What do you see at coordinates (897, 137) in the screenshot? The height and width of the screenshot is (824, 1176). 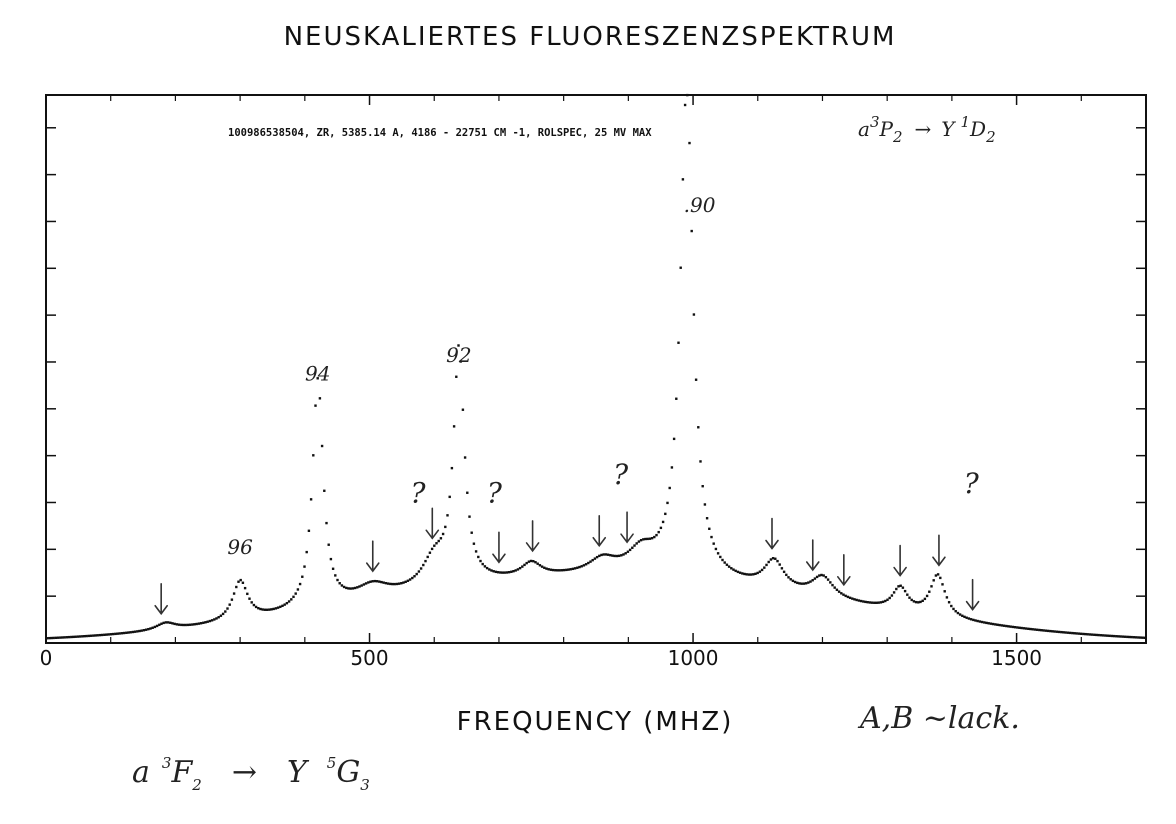 I see `header-transition-lower-sub: 2` at bounding box center [897, 137].